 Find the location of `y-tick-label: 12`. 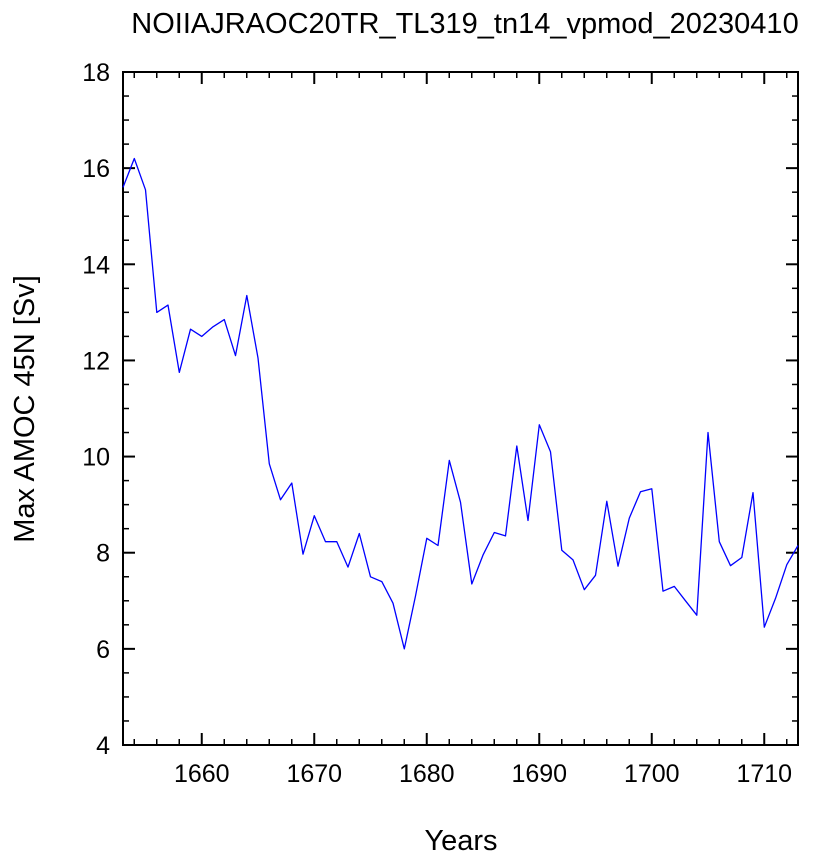

y-tick-label: 12 is located at coordinates (96, 361).